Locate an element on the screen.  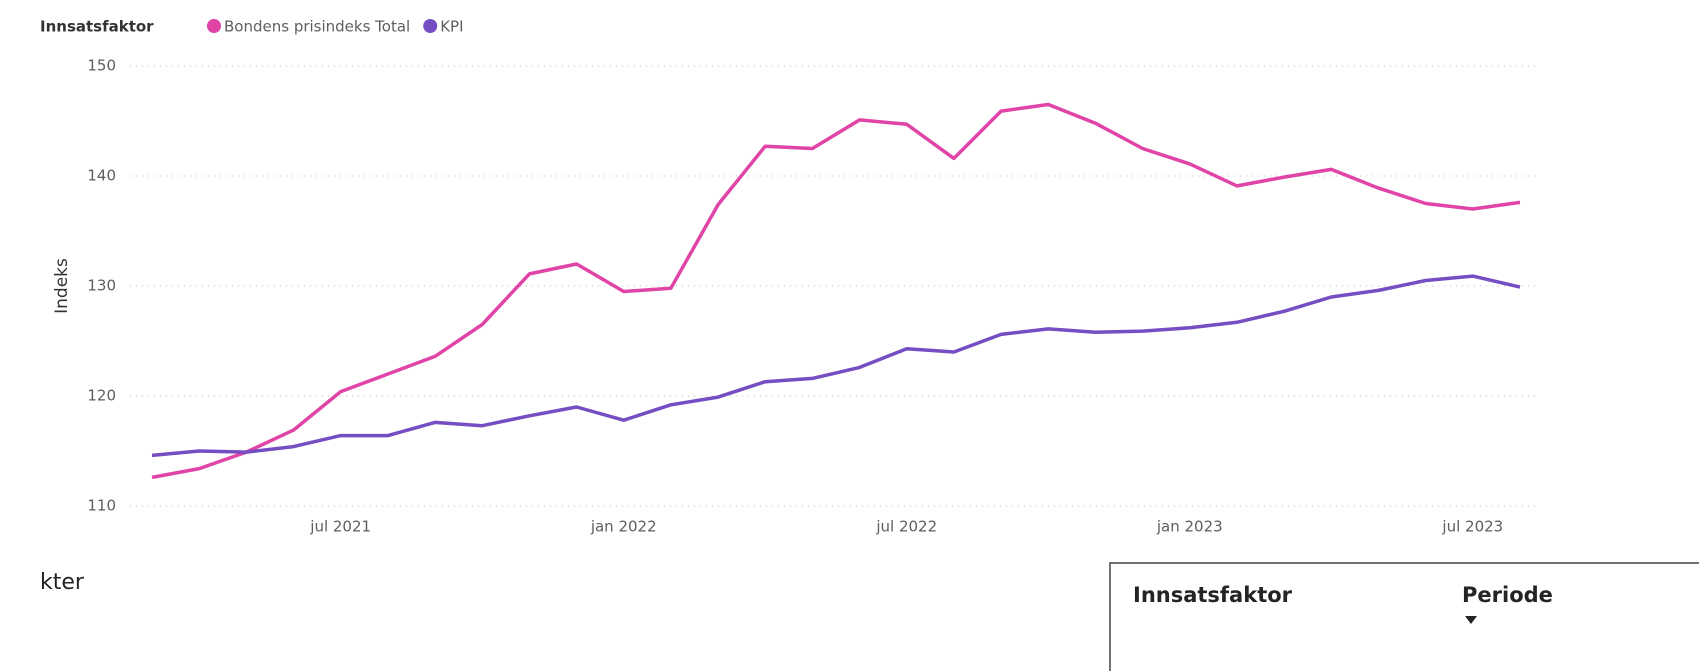
x-tick-label: jul 2021 is located at coordinates (340, 527).